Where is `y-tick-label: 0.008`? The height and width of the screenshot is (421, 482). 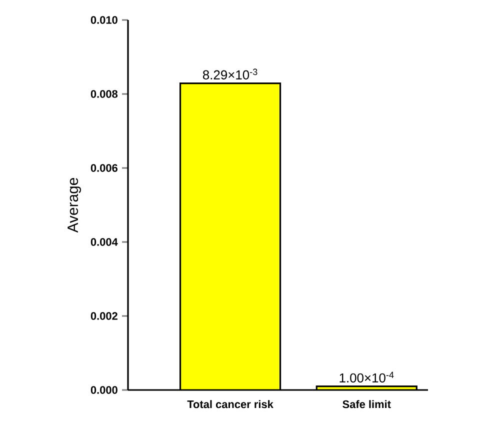 y-tick-label: 0.008 is located at coordinates (104, 94).